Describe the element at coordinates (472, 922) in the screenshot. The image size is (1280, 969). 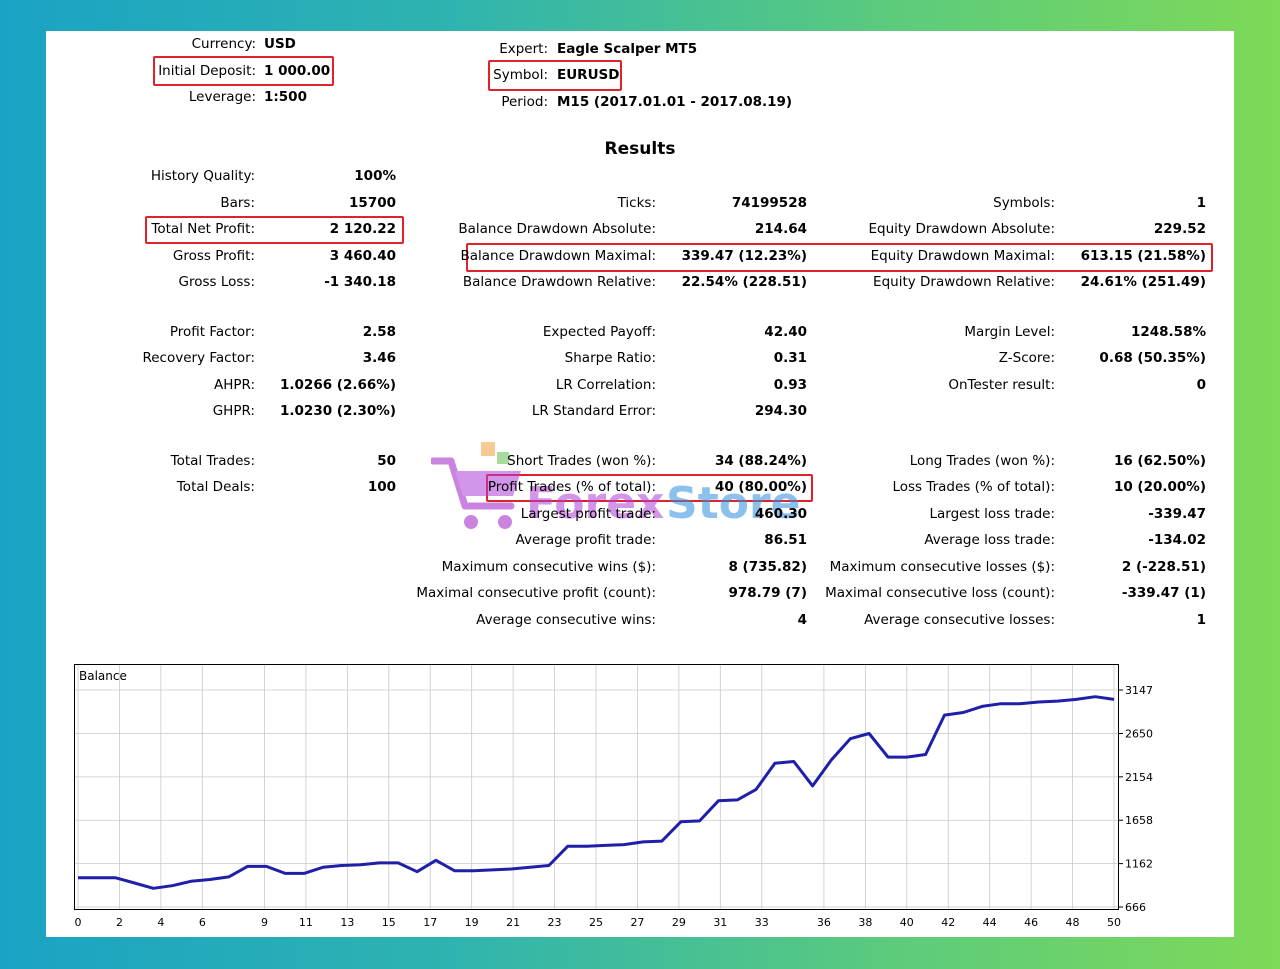
I see `x-tick-label: 19` at that location.